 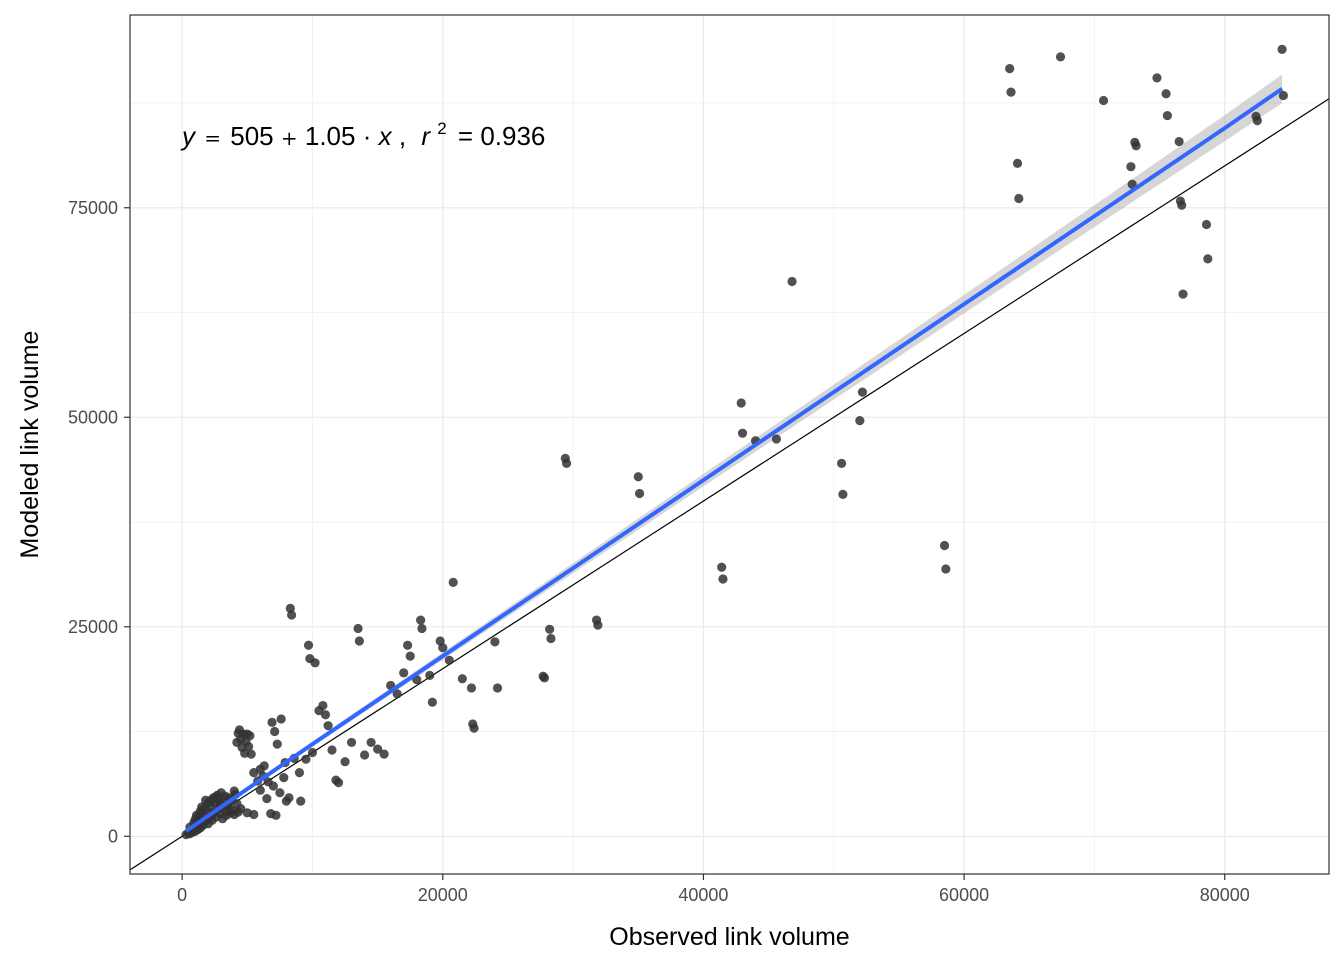 I want to click on y-axis-title: Modeled link volume, so click(x=30, y=445).